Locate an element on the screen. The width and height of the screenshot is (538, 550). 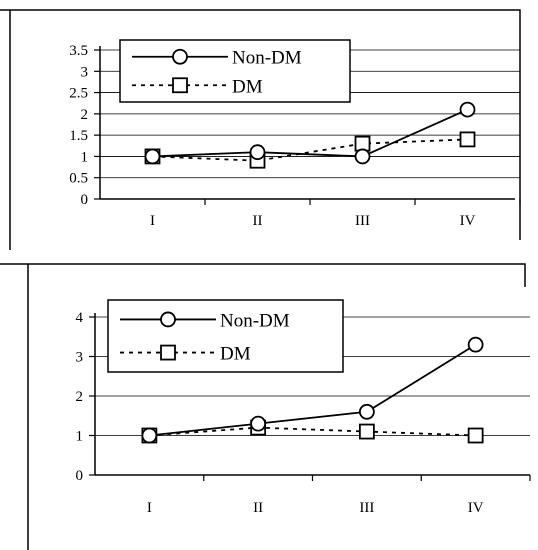
frame-border is located at coordinates (263, 275).